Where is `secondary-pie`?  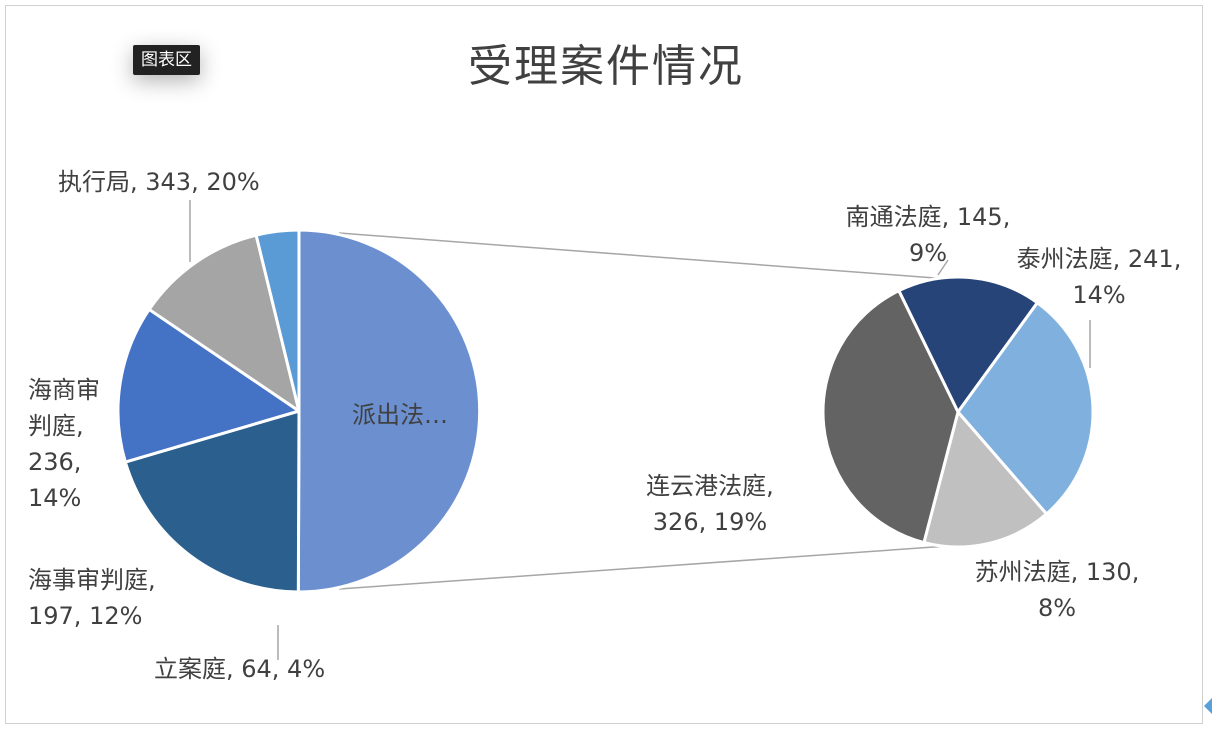 secondary-pie is located at coordinates (958, 412).